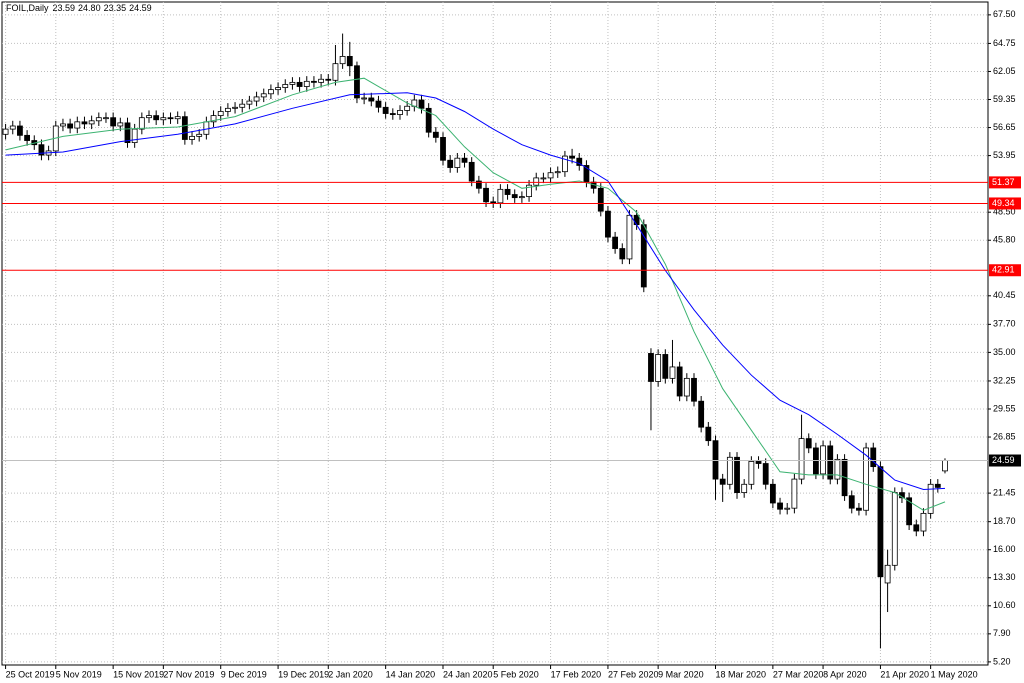 This screenshot has width=1024, height=683. What do you see at coordinates (1004, 380) in the screenshot?
I see `y-tick-label: 32.25` at bounding box center [1004, 380].